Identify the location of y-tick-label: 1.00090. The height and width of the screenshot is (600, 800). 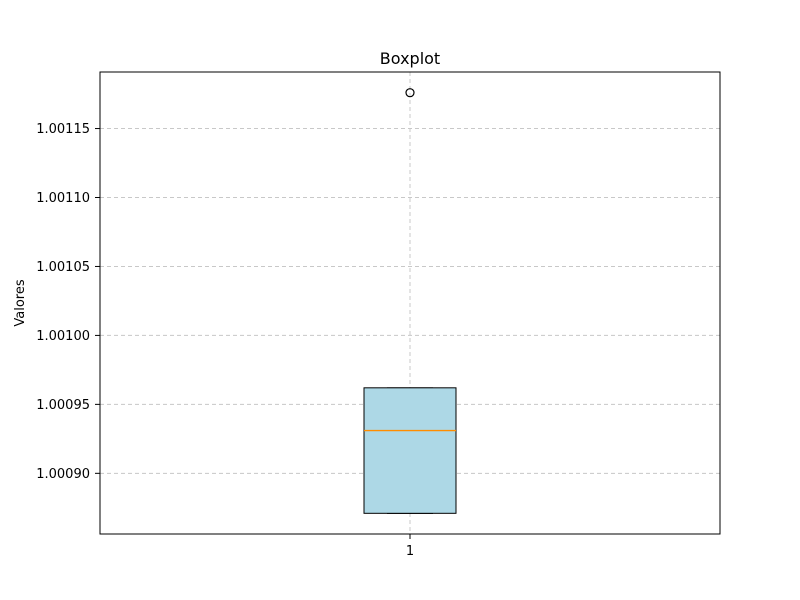
(63, 474).